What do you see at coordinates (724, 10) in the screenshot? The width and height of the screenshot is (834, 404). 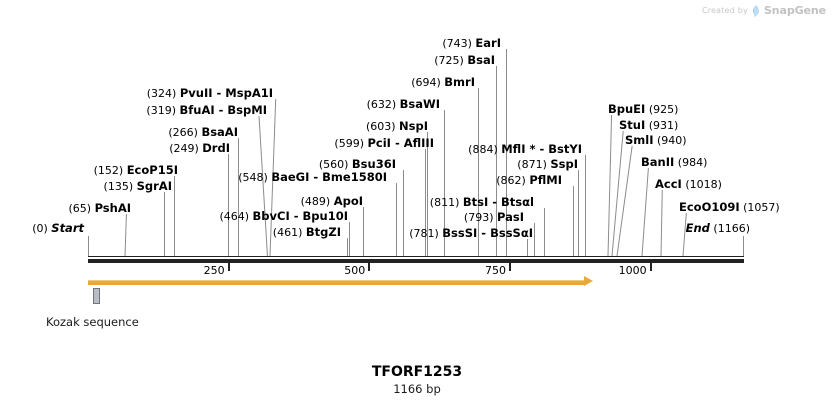 I see `watermark-prefix: Created by` at bounding box center [724, 10].